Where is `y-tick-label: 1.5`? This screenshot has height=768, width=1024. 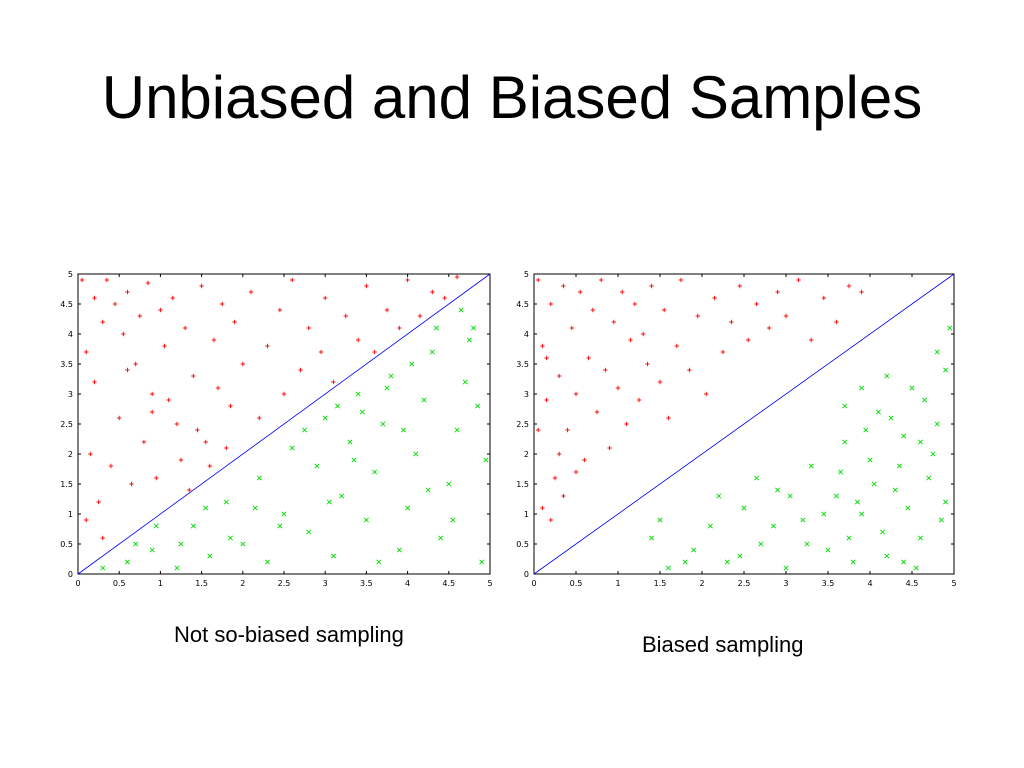 y-tick-label: 1.5 is located at coordinates (66, 484).